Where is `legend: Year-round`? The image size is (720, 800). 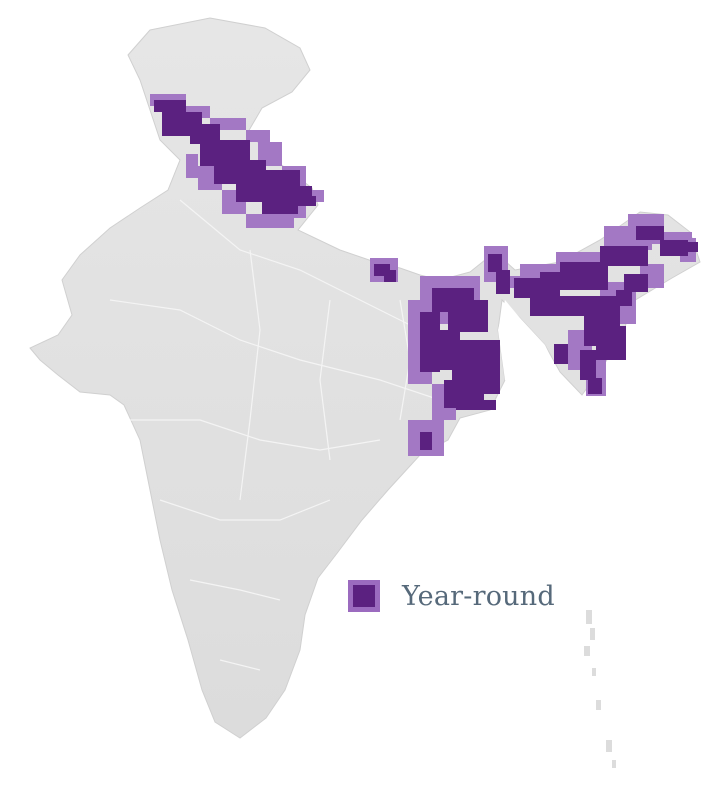
legend: Year-round is located at coordinates (451, 596).